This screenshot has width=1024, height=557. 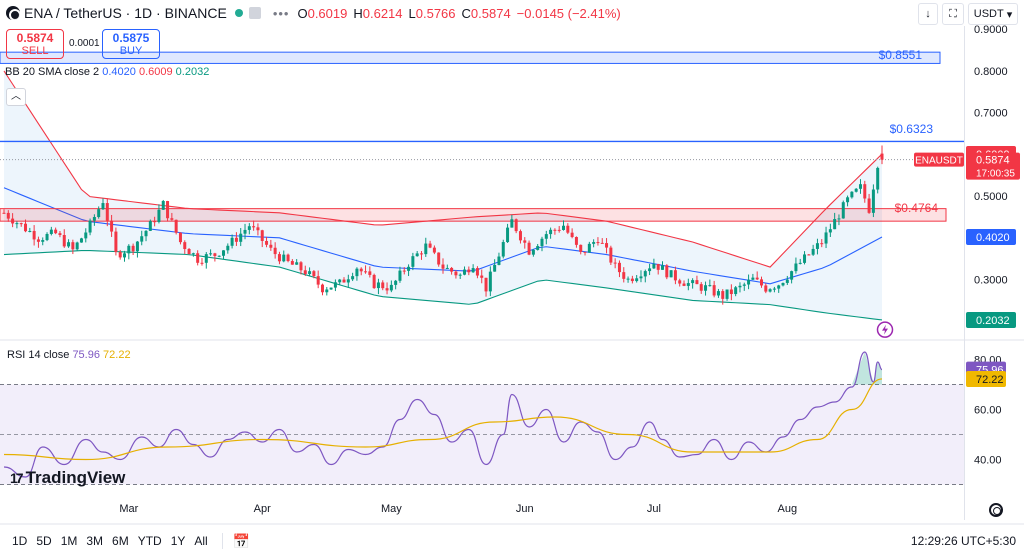 What do you see at coordinates (69, 541) in the screenshot?
I see `range-1m: 1M` at bounding box center [69, 541].